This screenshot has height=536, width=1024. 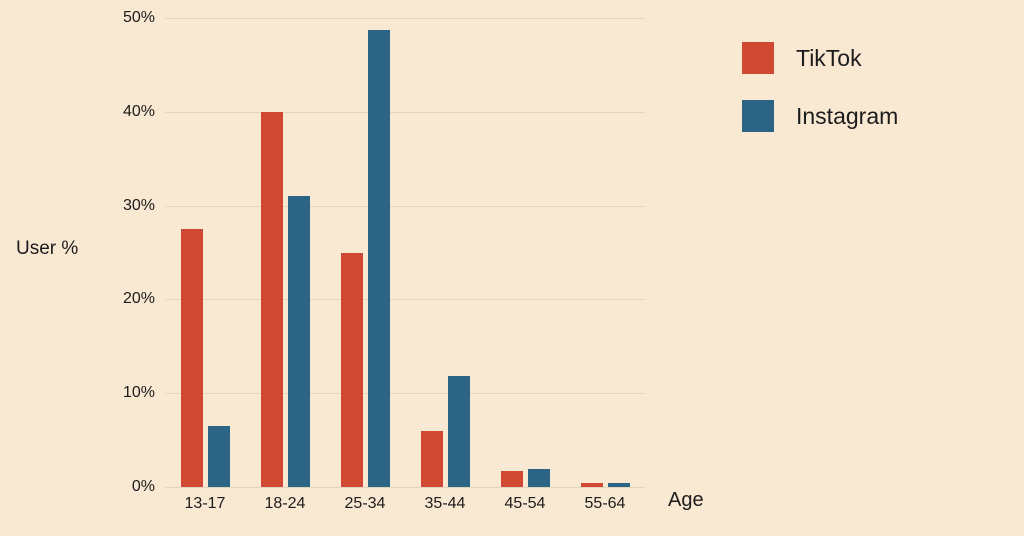 What do you see at coordinates (758, 116) in the screenshot?
I see `legend-swatch-instagram` at bounding box center [758, 116].